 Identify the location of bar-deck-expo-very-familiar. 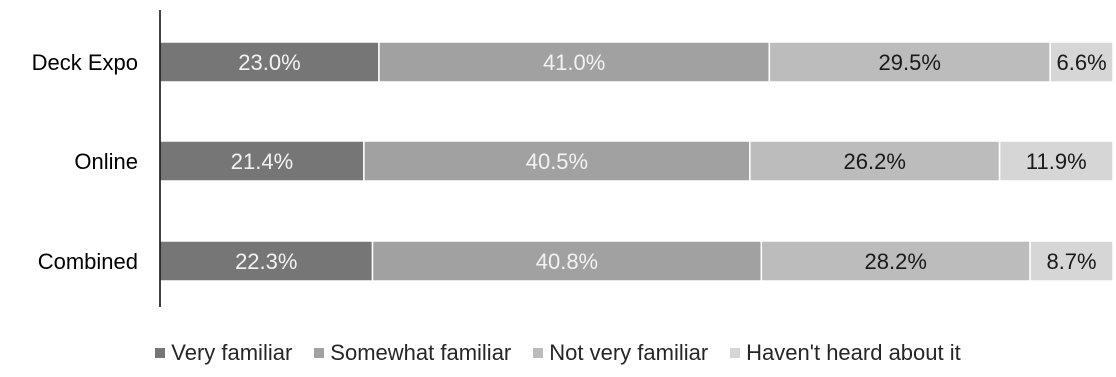
(269, 62).